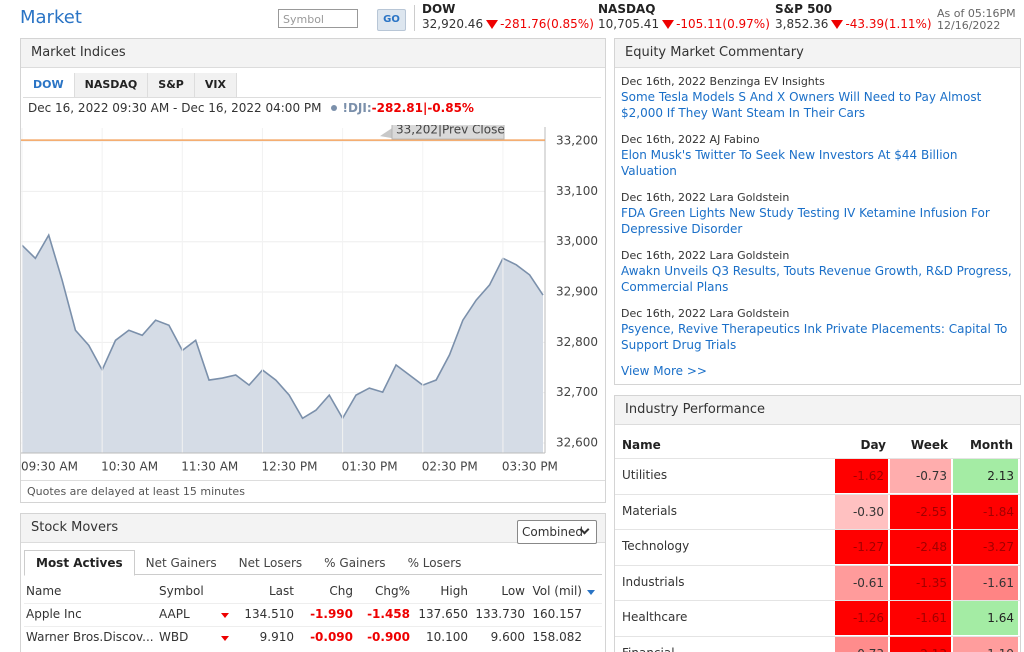 The width and height of the screenshot is (1024, 652). Describe the element at coordinates (804, 9) in the screenshot. I see `index-name: S&P 500` at that location.